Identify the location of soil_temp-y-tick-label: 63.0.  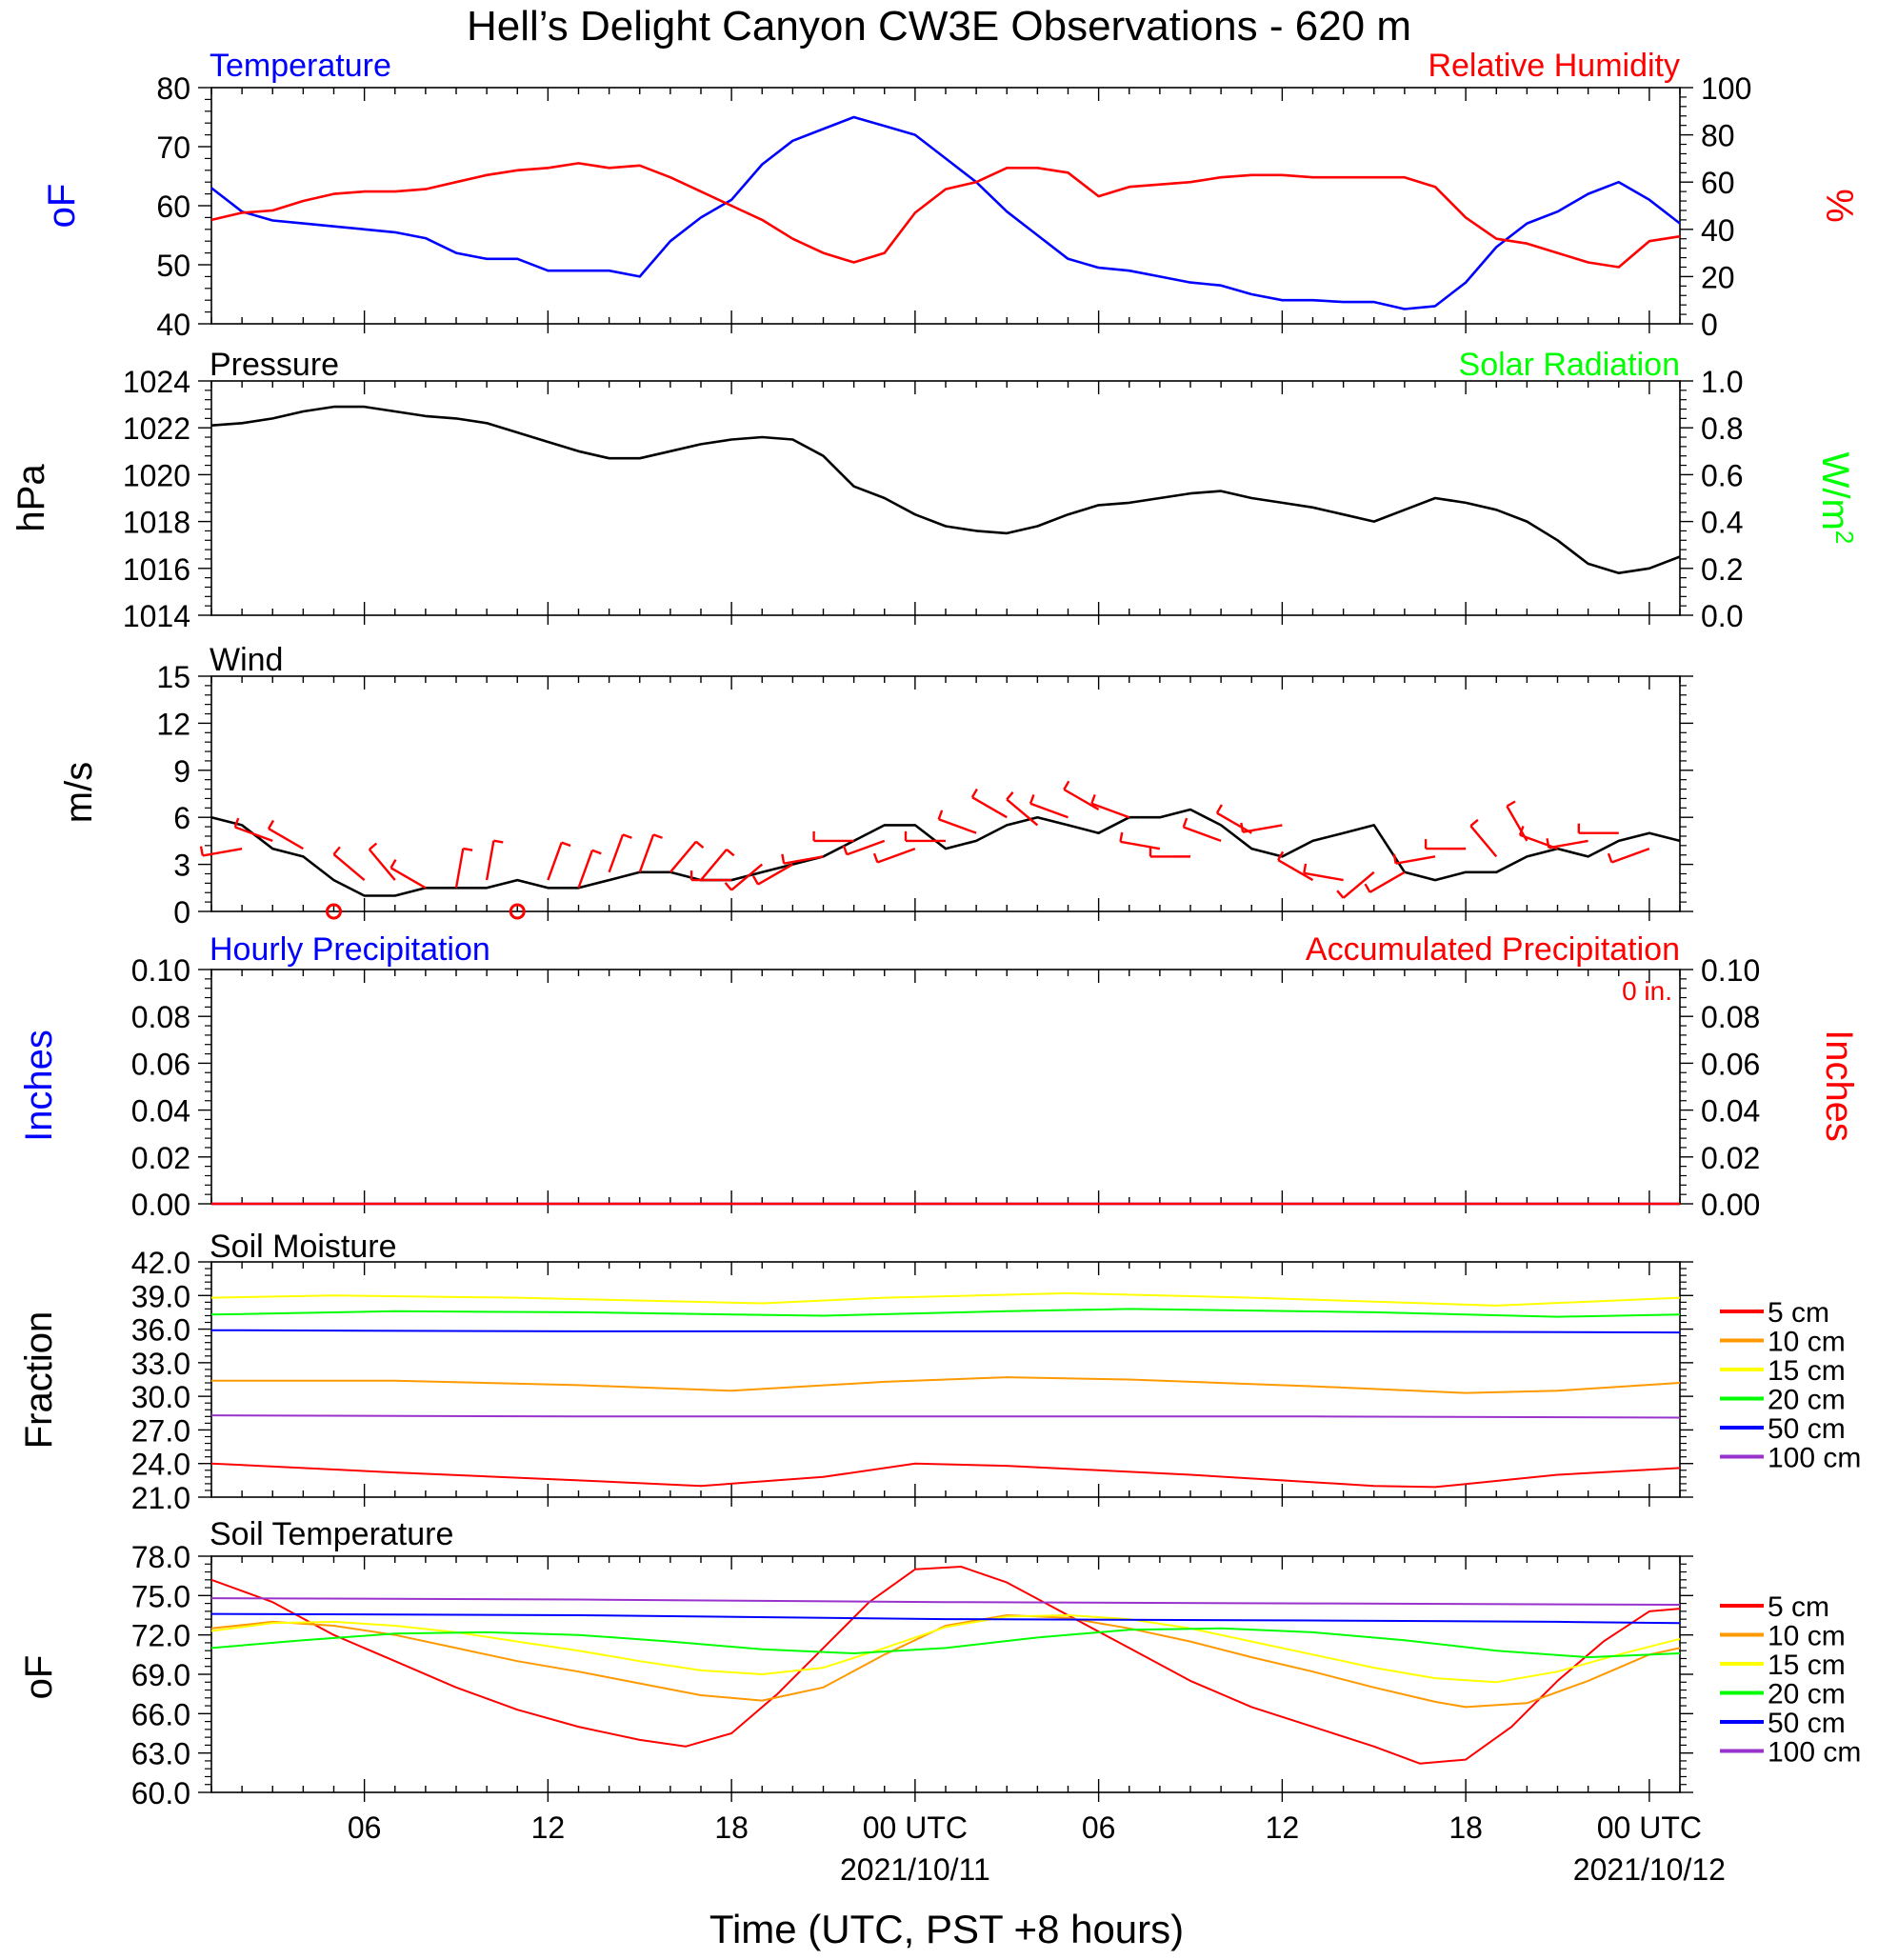
(160, 1754).